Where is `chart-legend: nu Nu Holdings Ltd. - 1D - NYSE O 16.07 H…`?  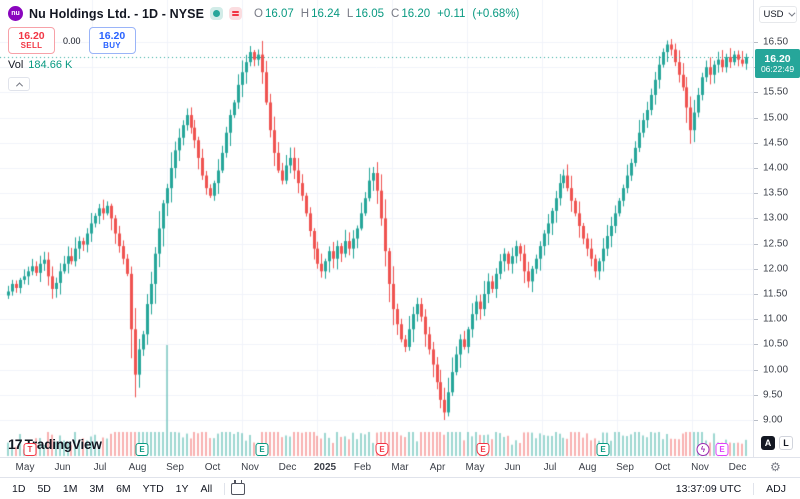
chart-legend: nu Nu Holdings Ltd. - 1D - NYSE O 16.07 H… is located at coordinates (263, 48).